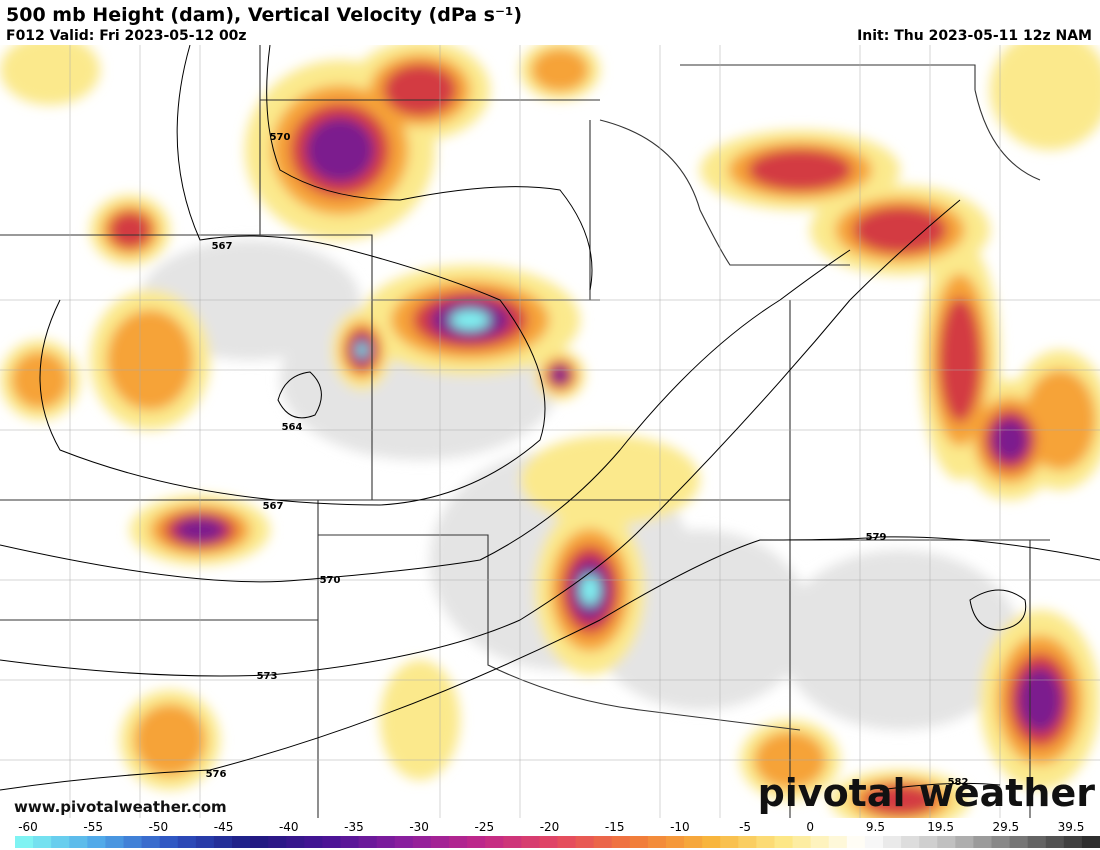  Describe the element at coordinates (615, 827) in the screenshot. I see `colorbar-tick-label: -15` at that location.